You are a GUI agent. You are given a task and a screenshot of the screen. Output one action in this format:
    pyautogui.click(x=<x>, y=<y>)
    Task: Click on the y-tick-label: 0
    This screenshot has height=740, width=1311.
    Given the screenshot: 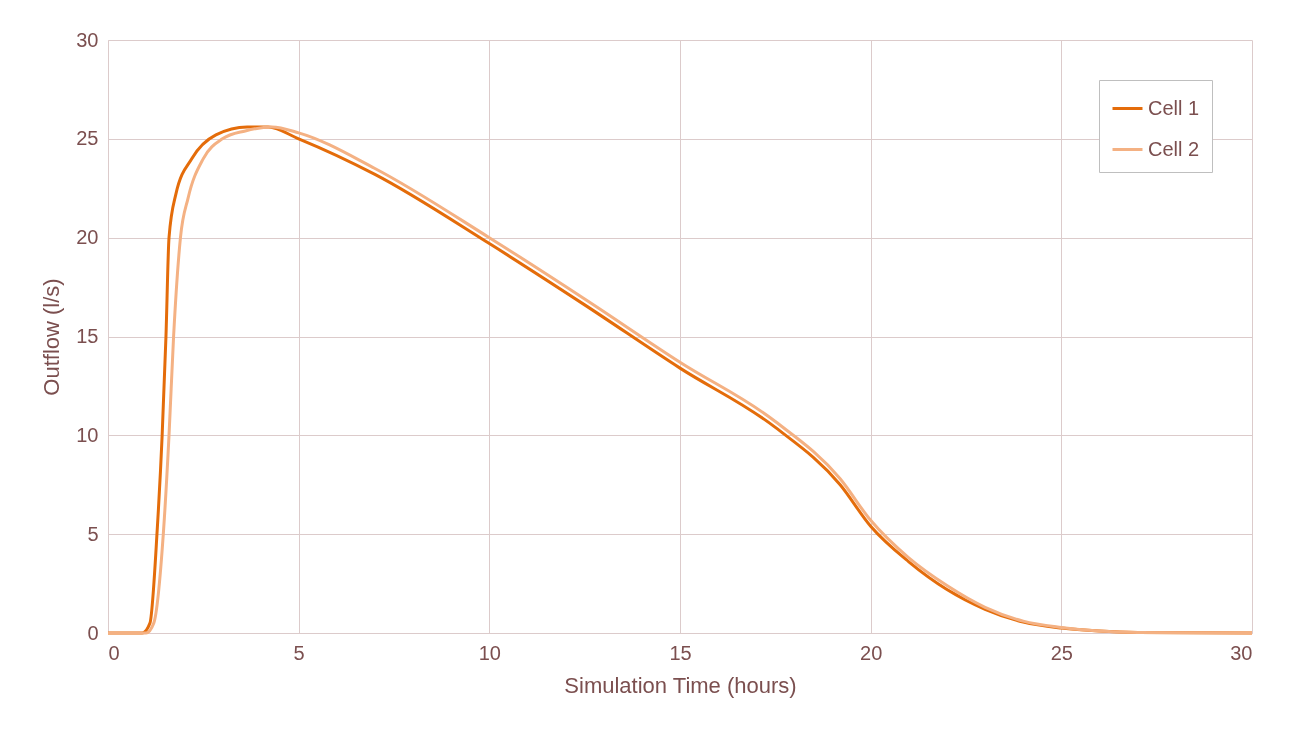 What is the action you would take?
    pyautogui.click(x=93, y=632)
    